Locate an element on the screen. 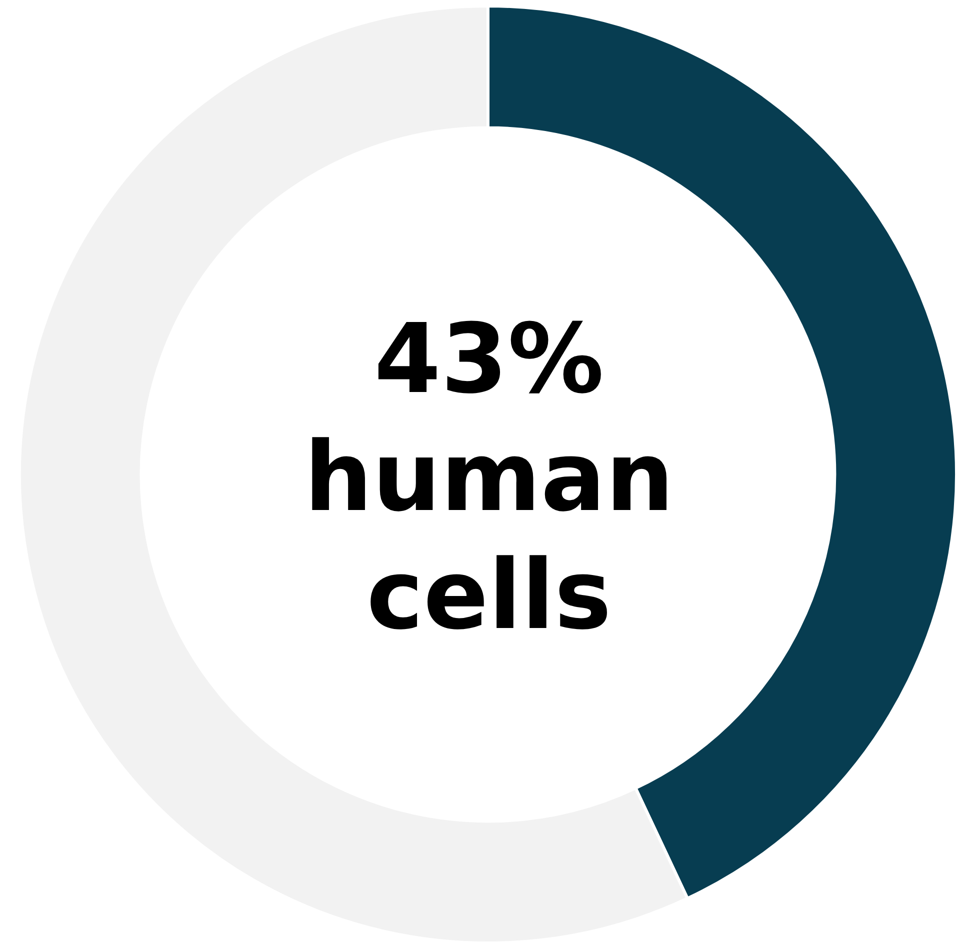 The height and width of the screenshot is (947, 958). text: 43% human cells is located at coordinates (489, 477).